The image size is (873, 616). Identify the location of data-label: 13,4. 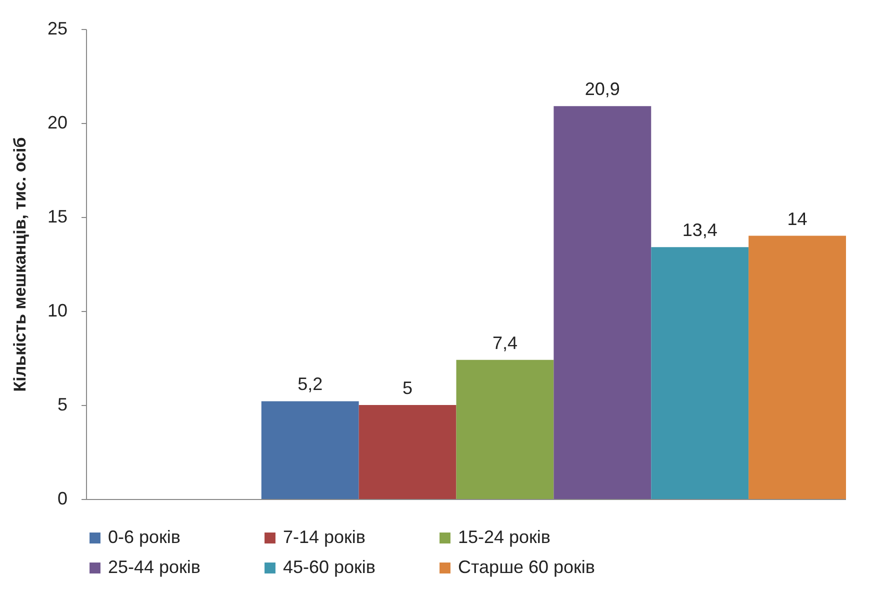
(700, 230).